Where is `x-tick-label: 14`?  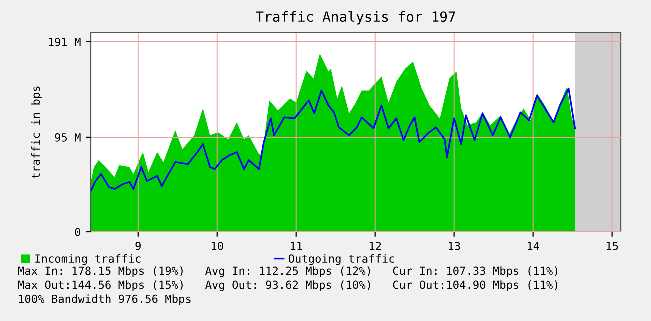
x-tick-label: 14 is located at coordinates (534, 246).